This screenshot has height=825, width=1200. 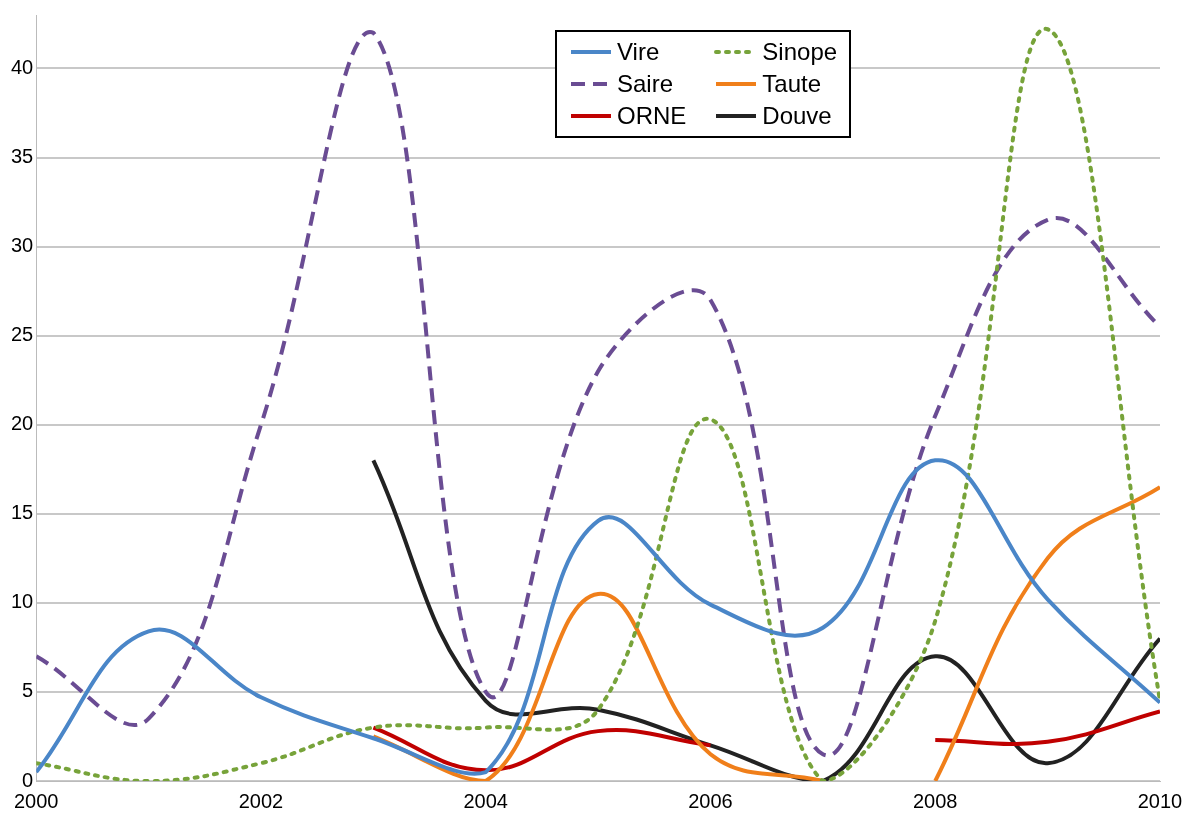 What do you see at coordinates (261, 800) in the screenshot?
I see `x-tick-label: 2002` at bounding box center [261, 800].